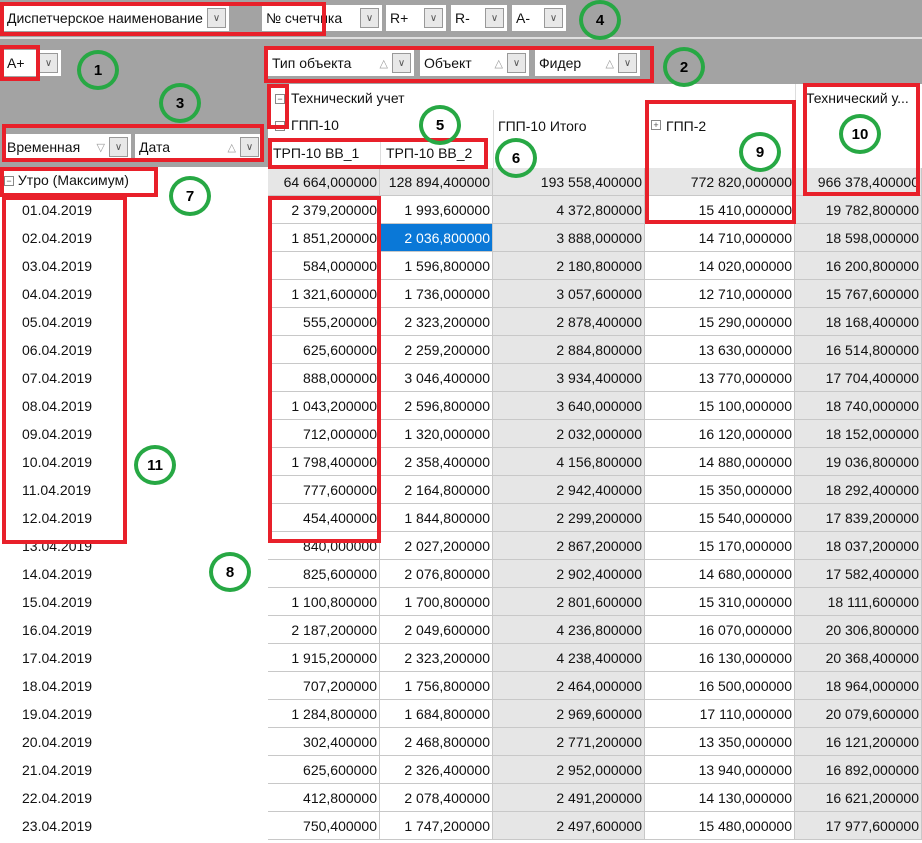 The height and width of the screenshot is (843, 922). What do you see at coordinates (436, 322) in the screenshot?
I see `data-cell: 2 323,200000` at bounding box center [436, 322].